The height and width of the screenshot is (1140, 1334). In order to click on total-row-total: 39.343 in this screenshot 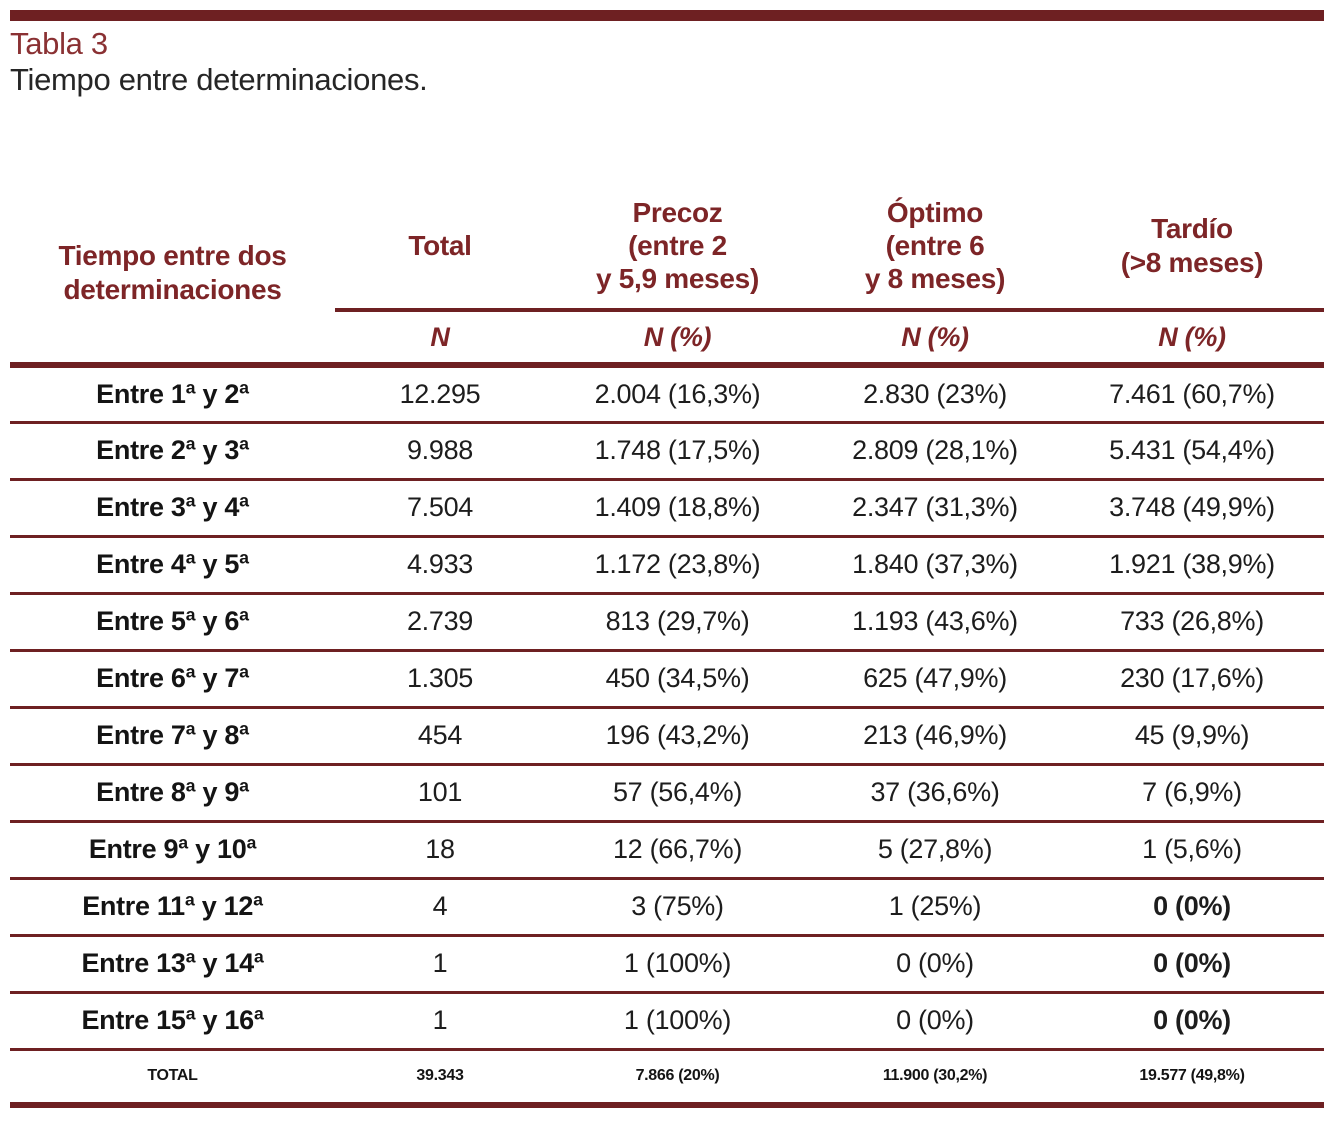, I will do `click(440, 1078)`.